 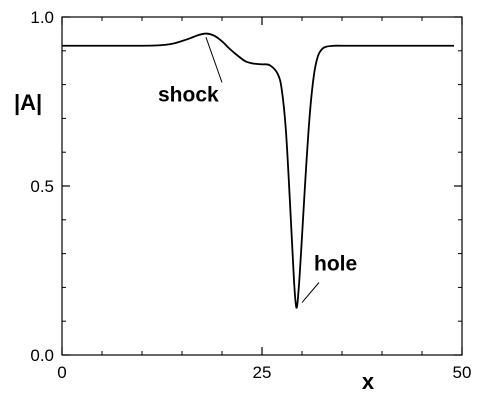 I want to click on x-tick-label: 25, so click(x=262, y=372).